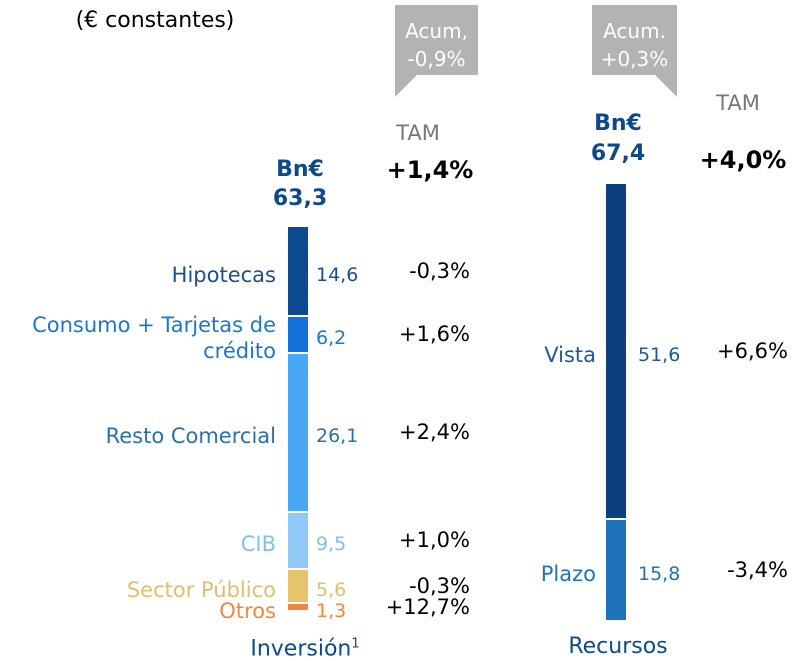 The image size is (794, 661). I want to click on axis-name-text: Recursos, so click(618, 646).